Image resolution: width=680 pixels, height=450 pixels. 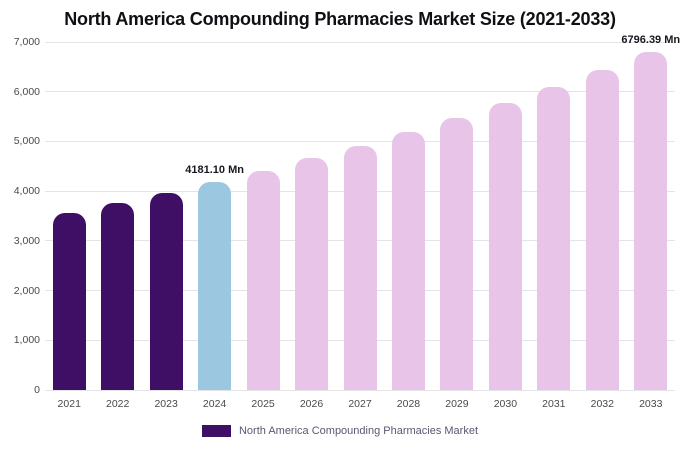 I want to click on bar-2033, so click(x=651, y=221).